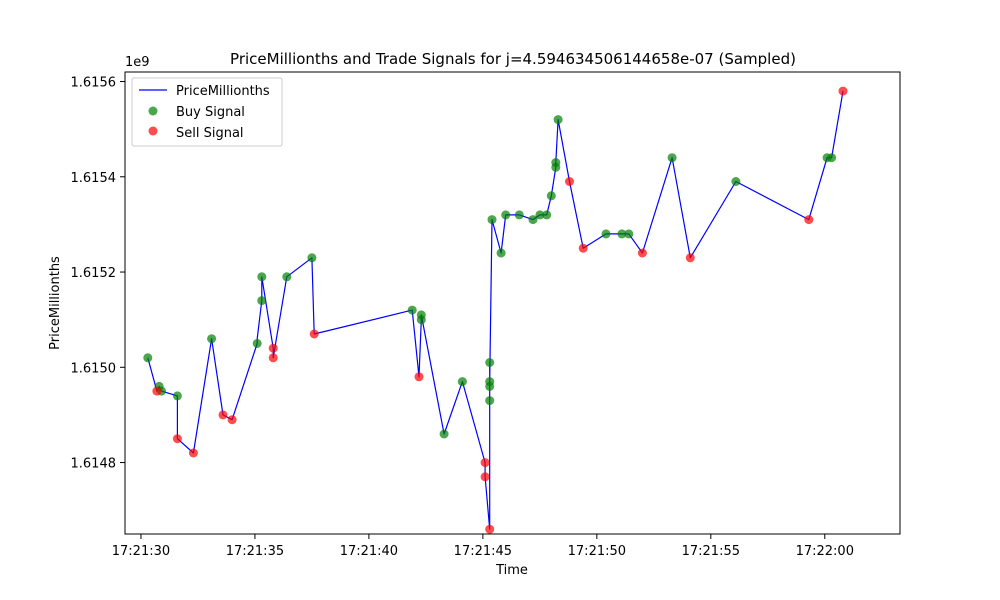 Image resolution: width=1000 pixels, height=600 pixels. Describe the element at coordinates (223, 91) in the screenshot. I see `legend-label-price: PriceMillionths` at that location.